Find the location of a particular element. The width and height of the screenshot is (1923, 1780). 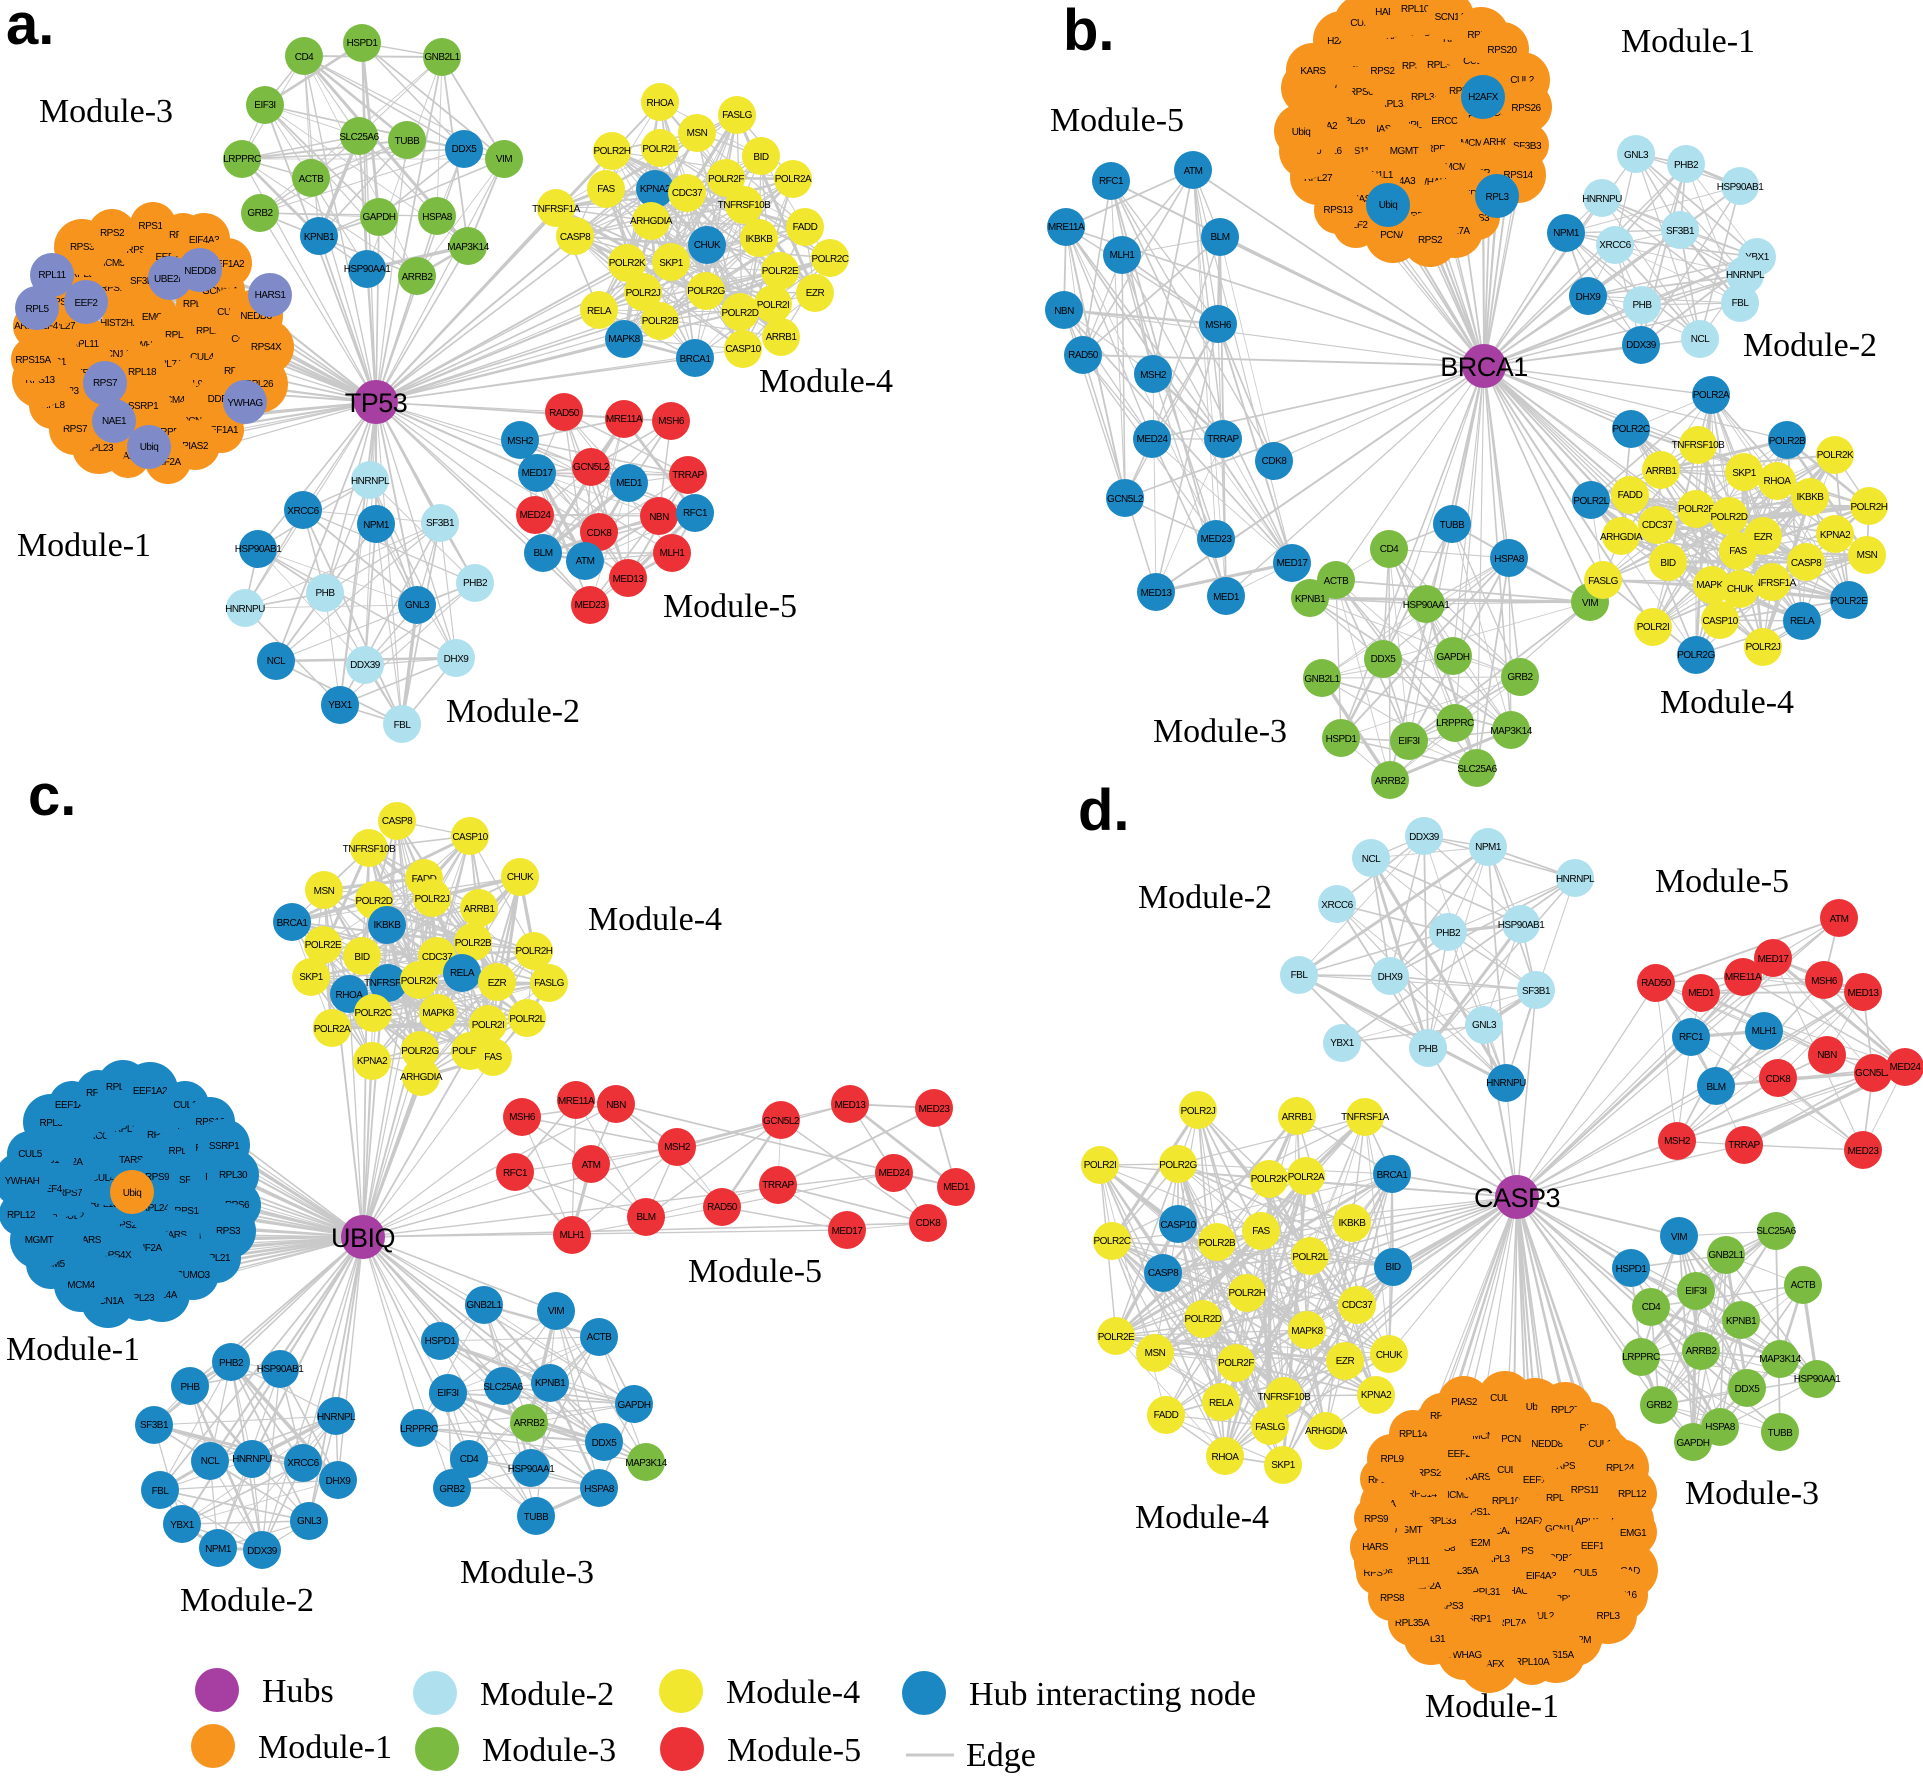

svg-text: RPS14 is located at coordinates (153, 226).